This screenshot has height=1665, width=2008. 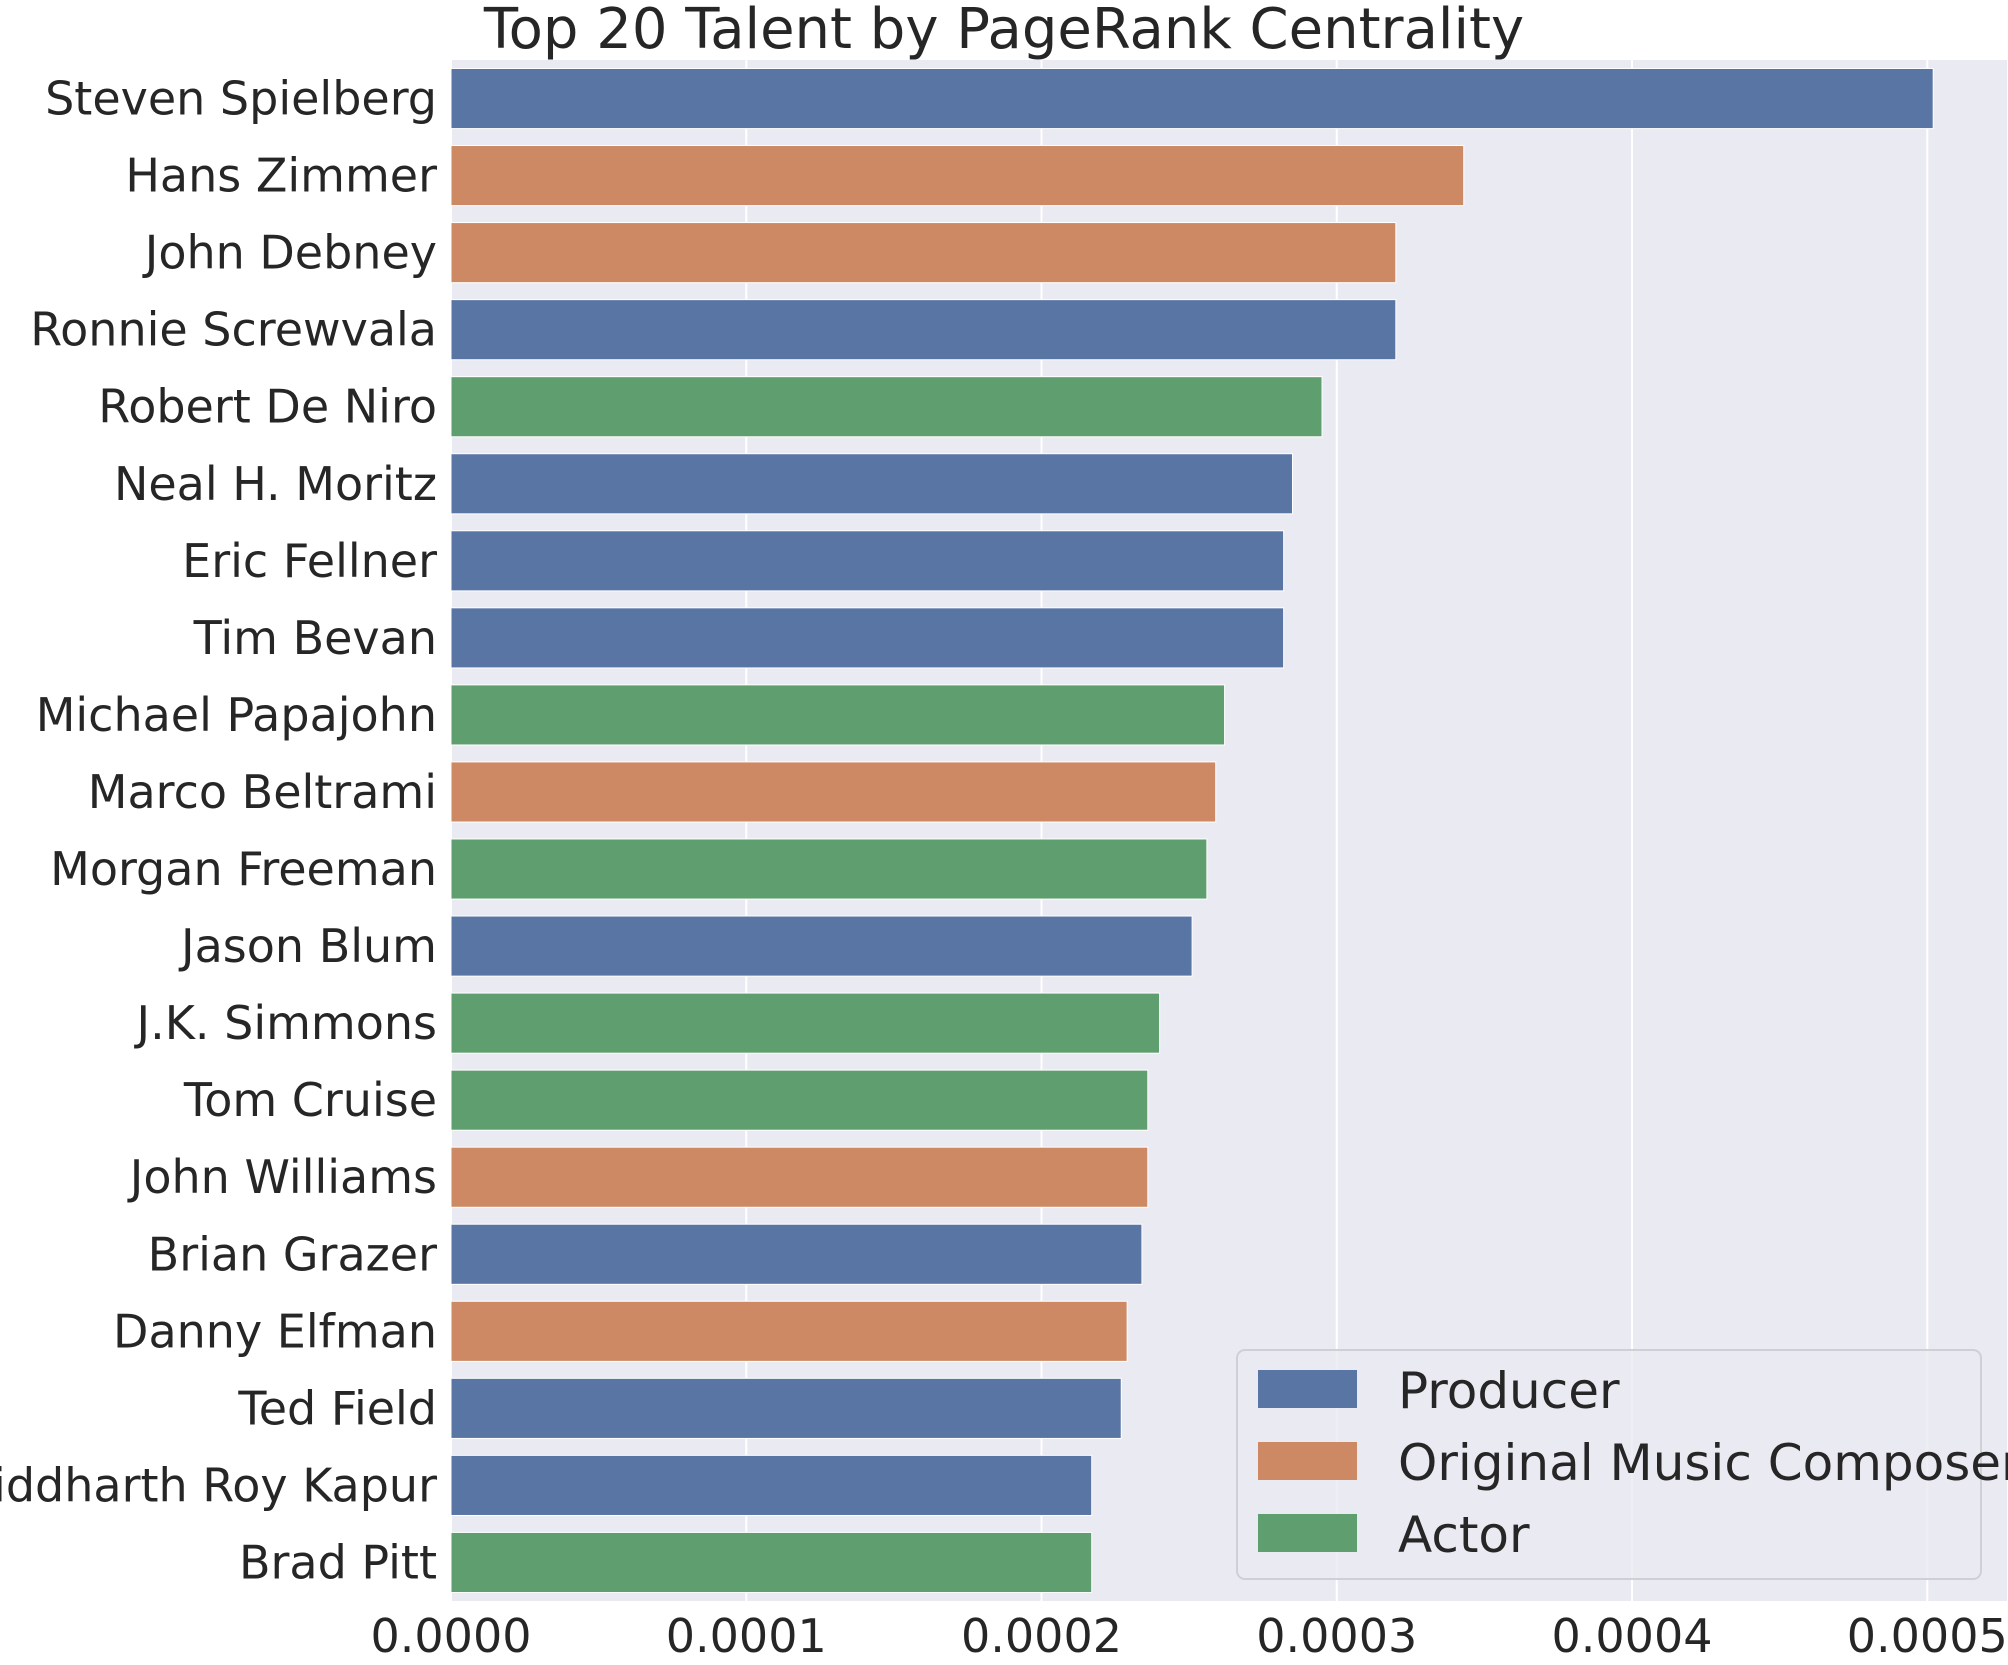 What do you see at coordinates (1509, 1391) in the screenshot?
I see `legend-label: Producer` at bounding box center [1509, 1391].